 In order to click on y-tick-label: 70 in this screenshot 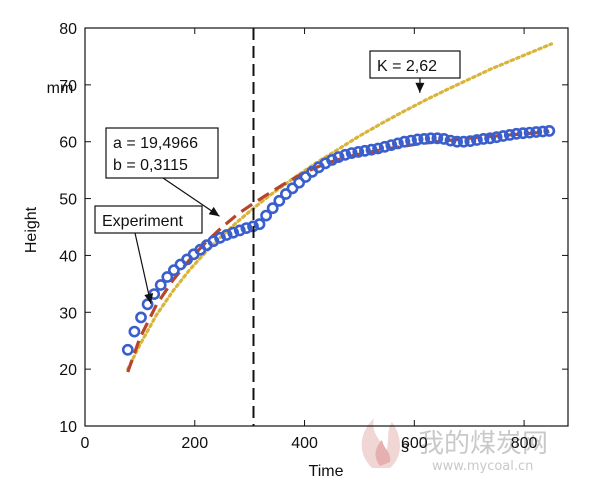, I will do `click(68, 86)`.